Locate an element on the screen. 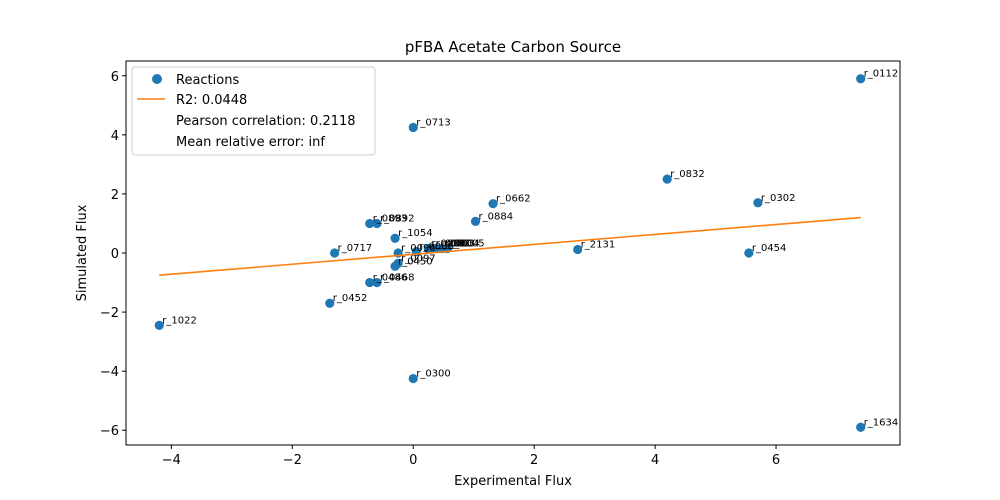 The width and height of the screenshot is (1000, 500). data-point-label: r_0302 is located at coordinates (778, 198).